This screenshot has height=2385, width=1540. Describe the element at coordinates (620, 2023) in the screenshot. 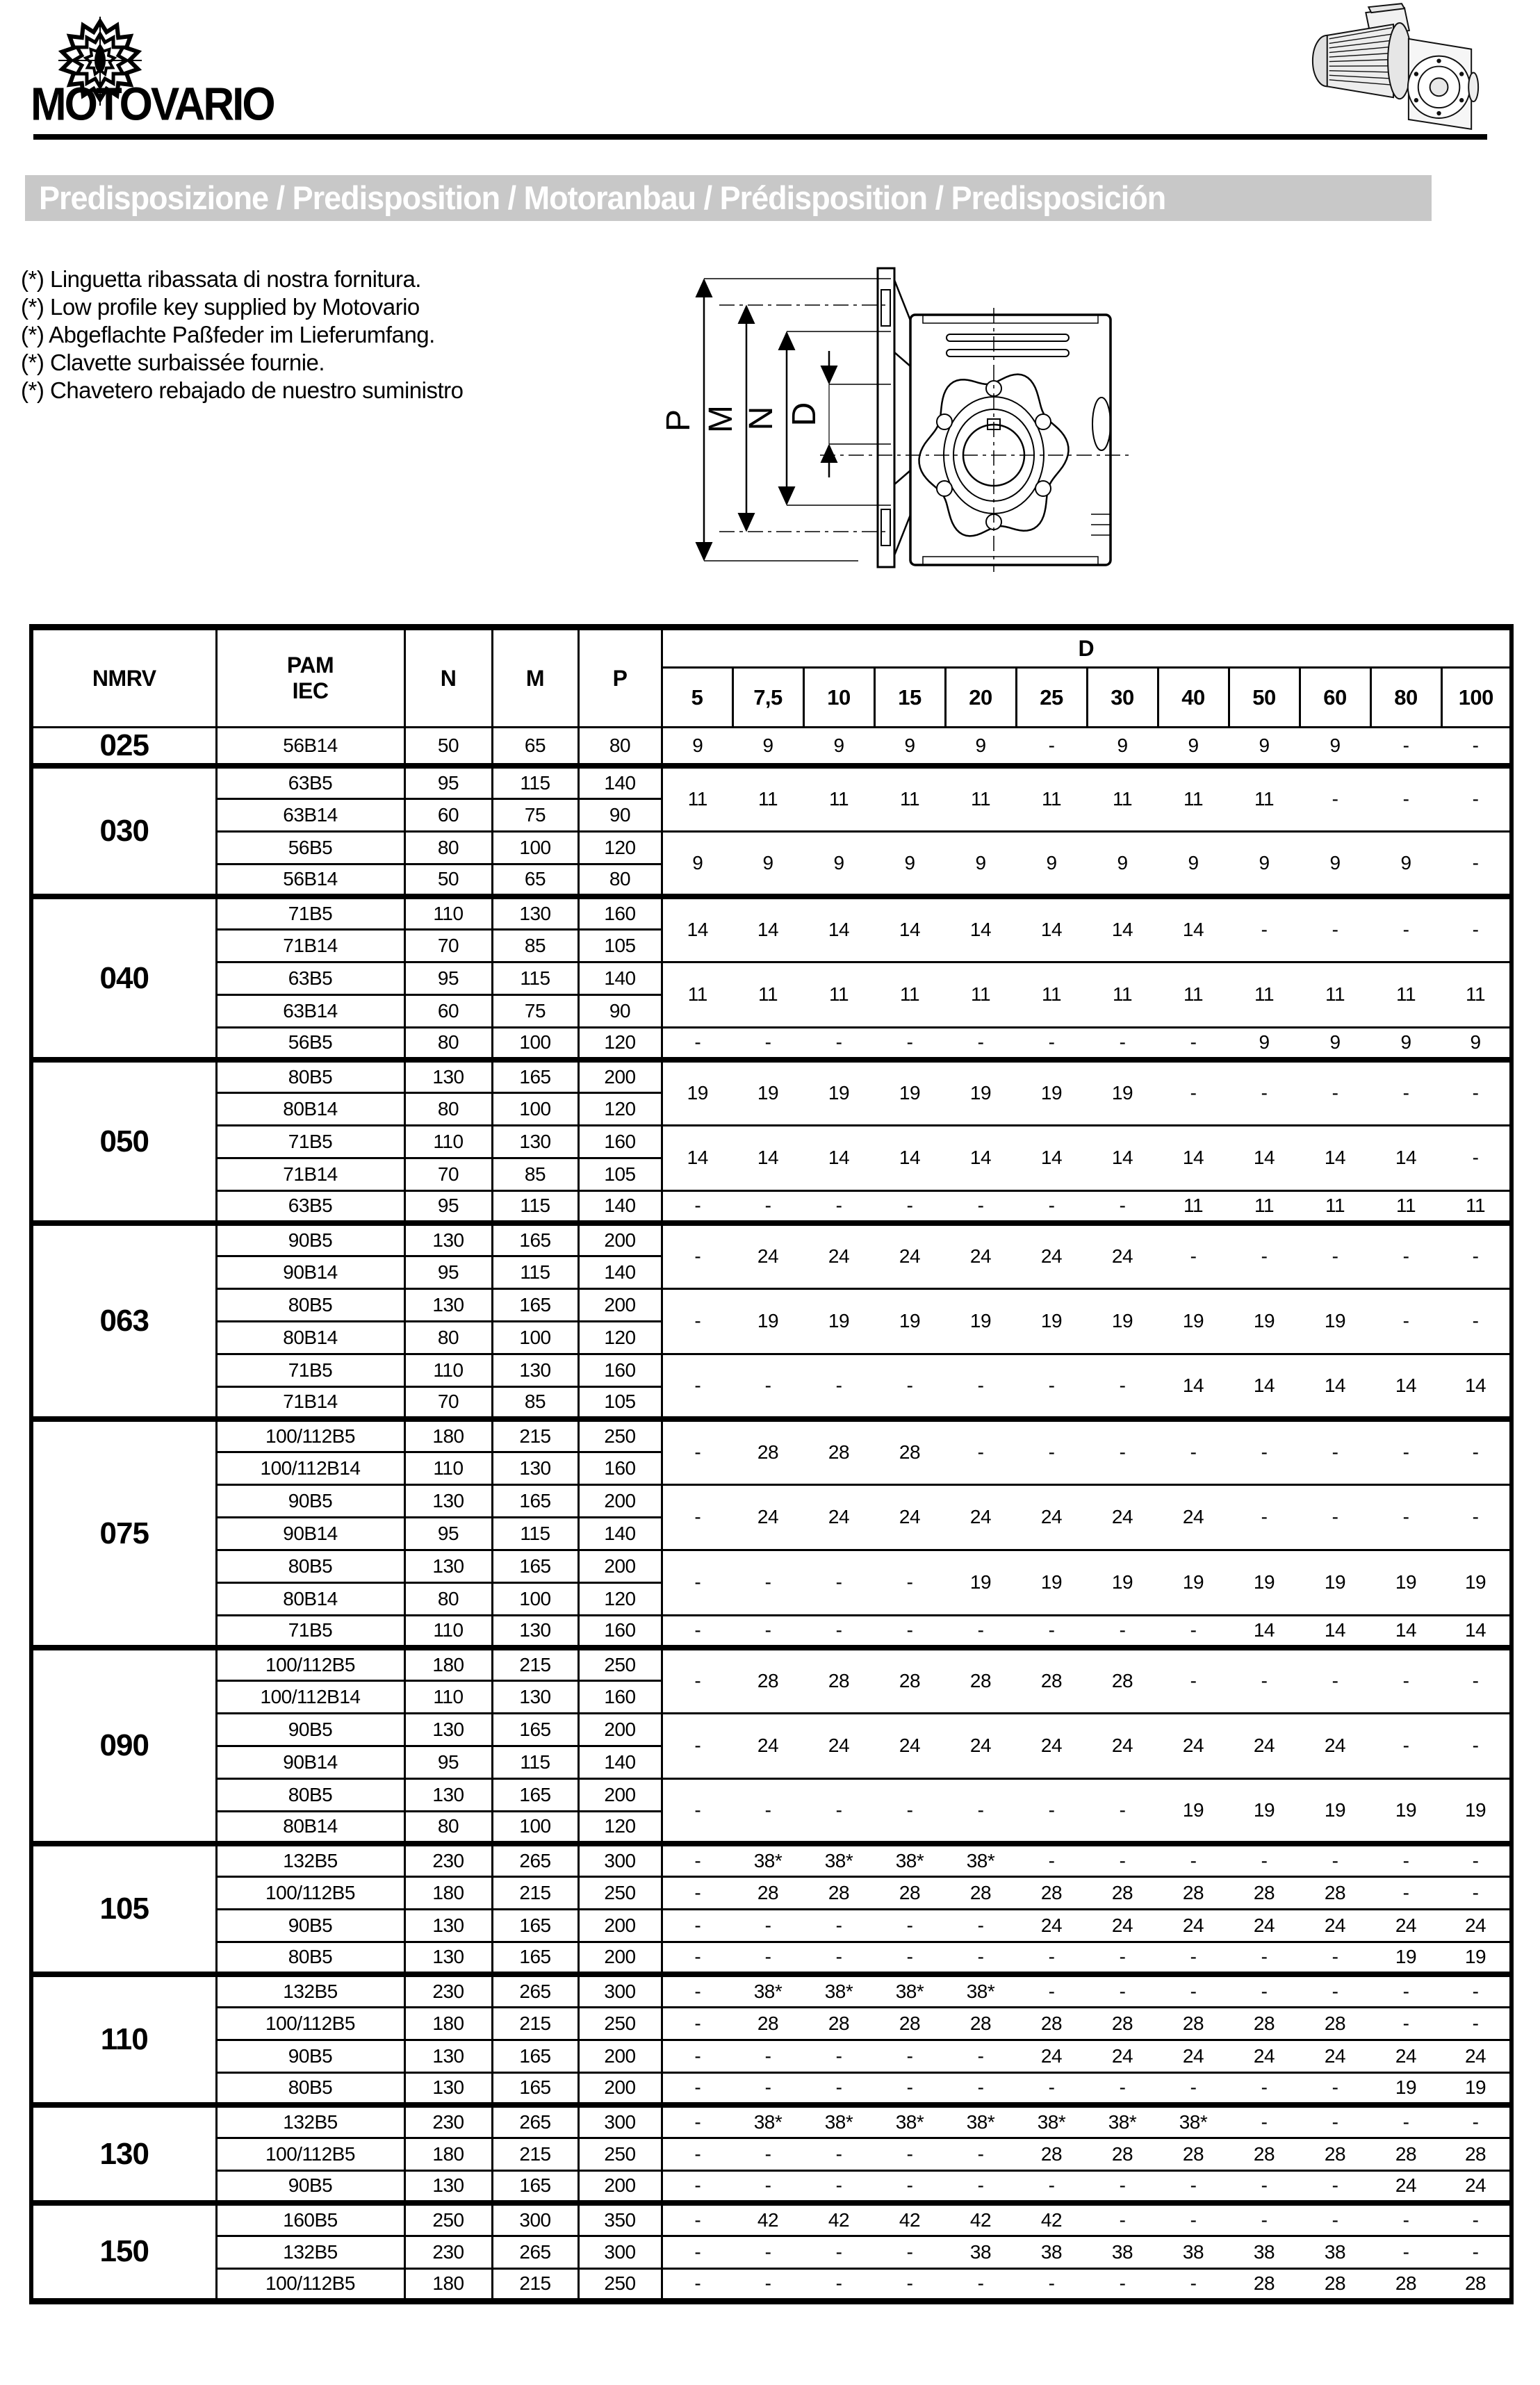

I see `p-value-cell: 250` at that location.